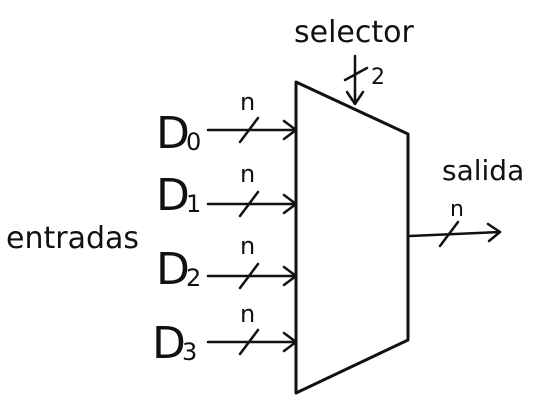 The width and height of the screenshot is (544, 406). Describe the element at coordinates (378, 77) in the screenshot. I see `selector-width-label: 2` at that location.